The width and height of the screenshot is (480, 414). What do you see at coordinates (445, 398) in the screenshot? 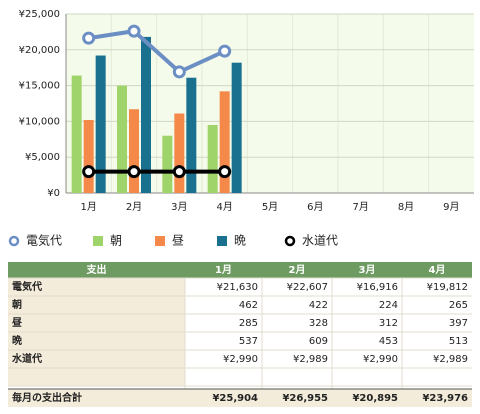
I see `footer-cell: ¥23,976` at bounding box center [445, 398].